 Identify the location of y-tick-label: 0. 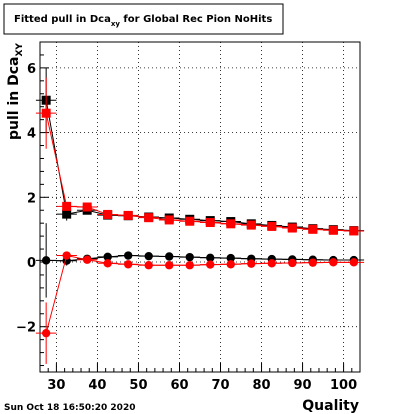
(31, 263).